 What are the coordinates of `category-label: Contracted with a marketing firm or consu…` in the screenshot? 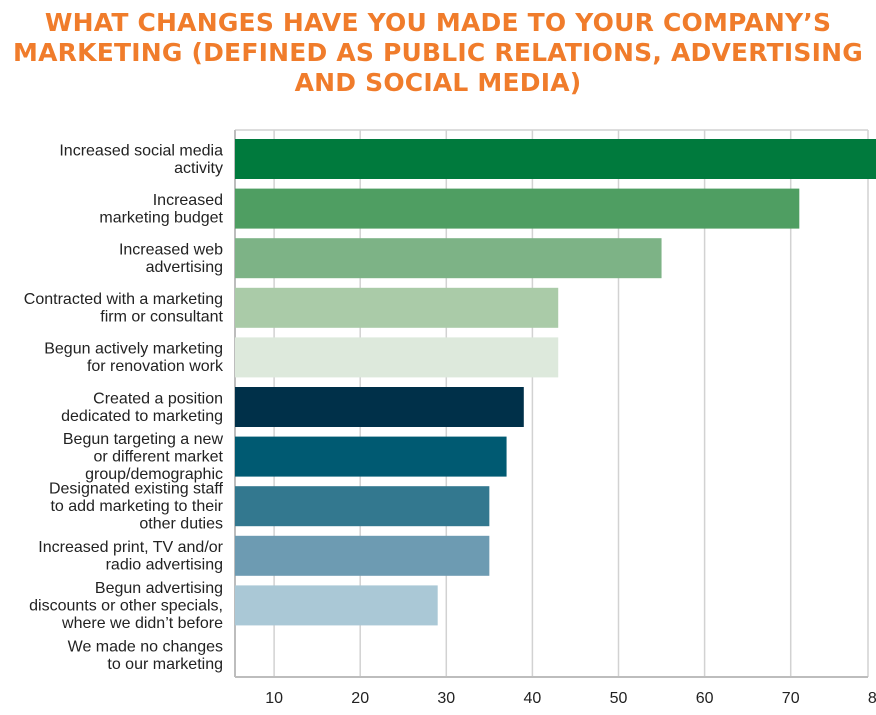 It's located at (124, 308).